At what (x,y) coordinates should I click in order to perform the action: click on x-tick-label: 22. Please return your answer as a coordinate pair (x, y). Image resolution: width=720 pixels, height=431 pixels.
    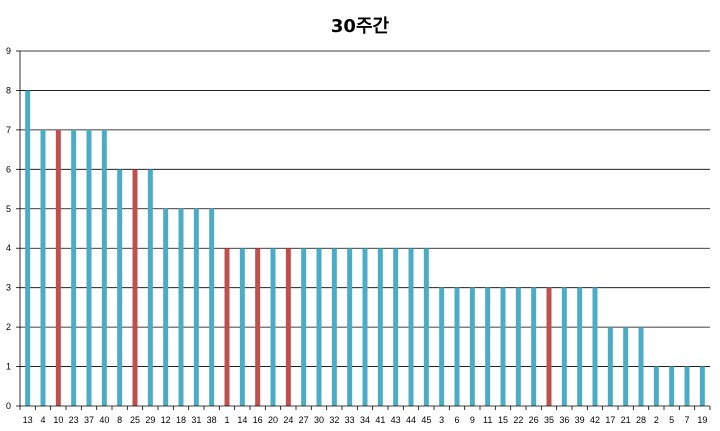
    Looking at the image, I should click on (518, 420).